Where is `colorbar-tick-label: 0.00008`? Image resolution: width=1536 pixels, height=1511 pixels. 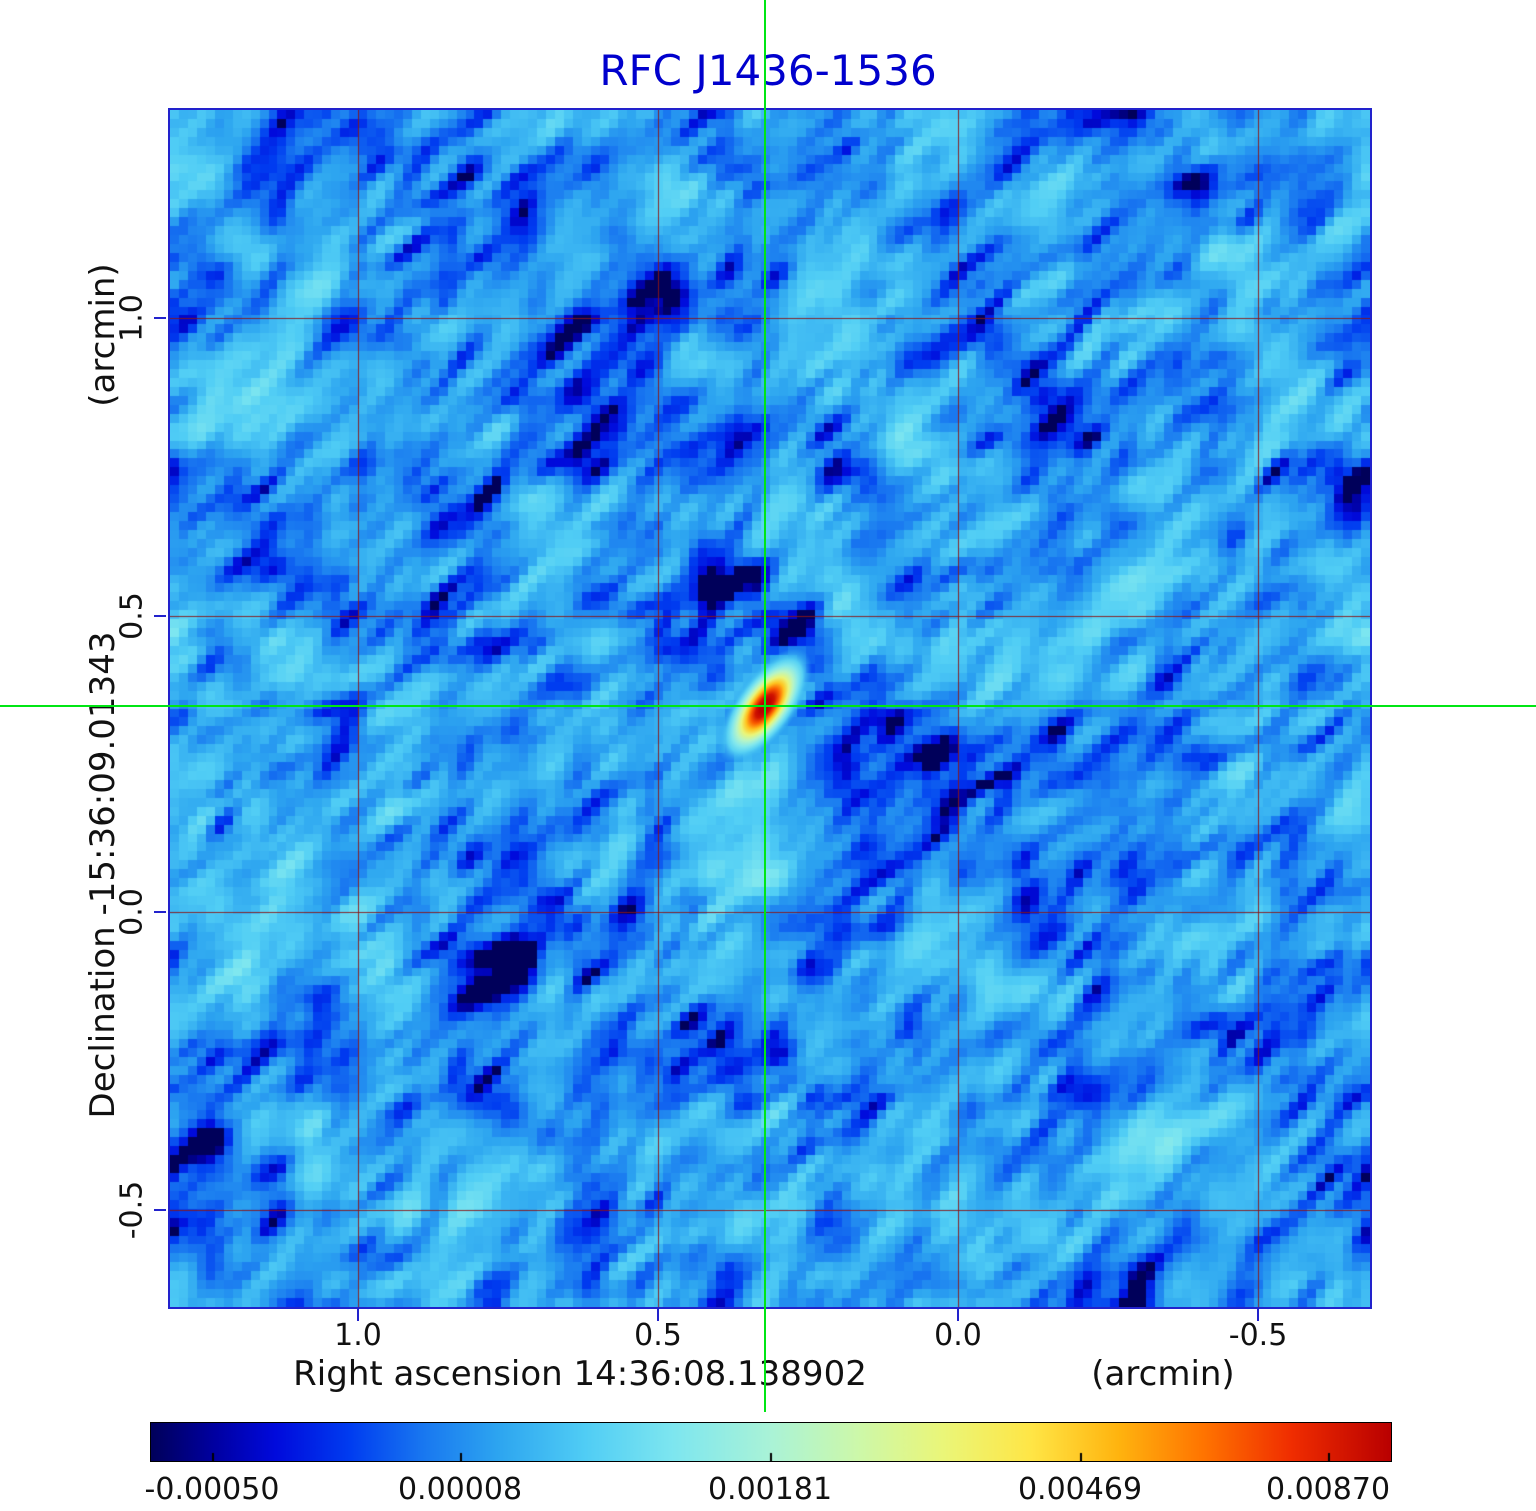 colorbar-tick-label: 0.00008 is located at coordinates (460, 1489).